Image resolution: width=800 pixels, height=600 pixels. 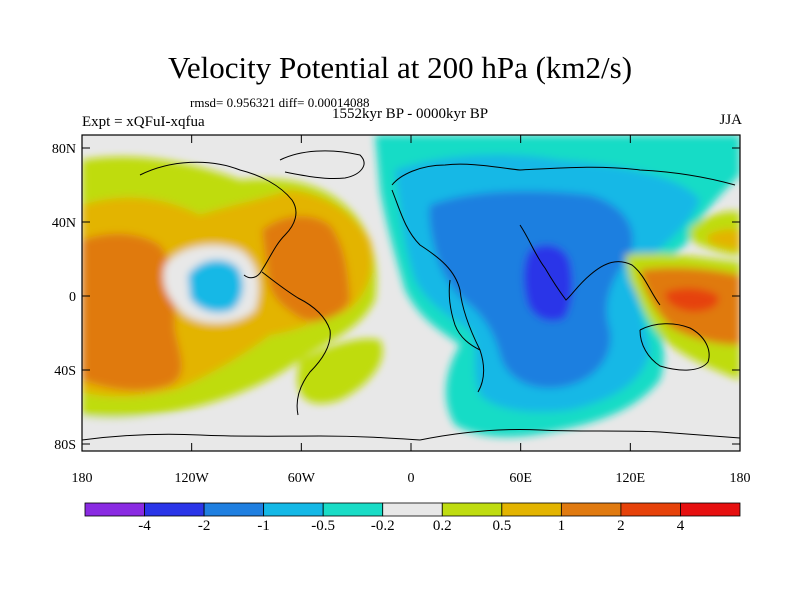 What do you see at coordinates (204, 526) in the screenshot?
I see `colorbar-label: -2` at bounding box center [204, 526].